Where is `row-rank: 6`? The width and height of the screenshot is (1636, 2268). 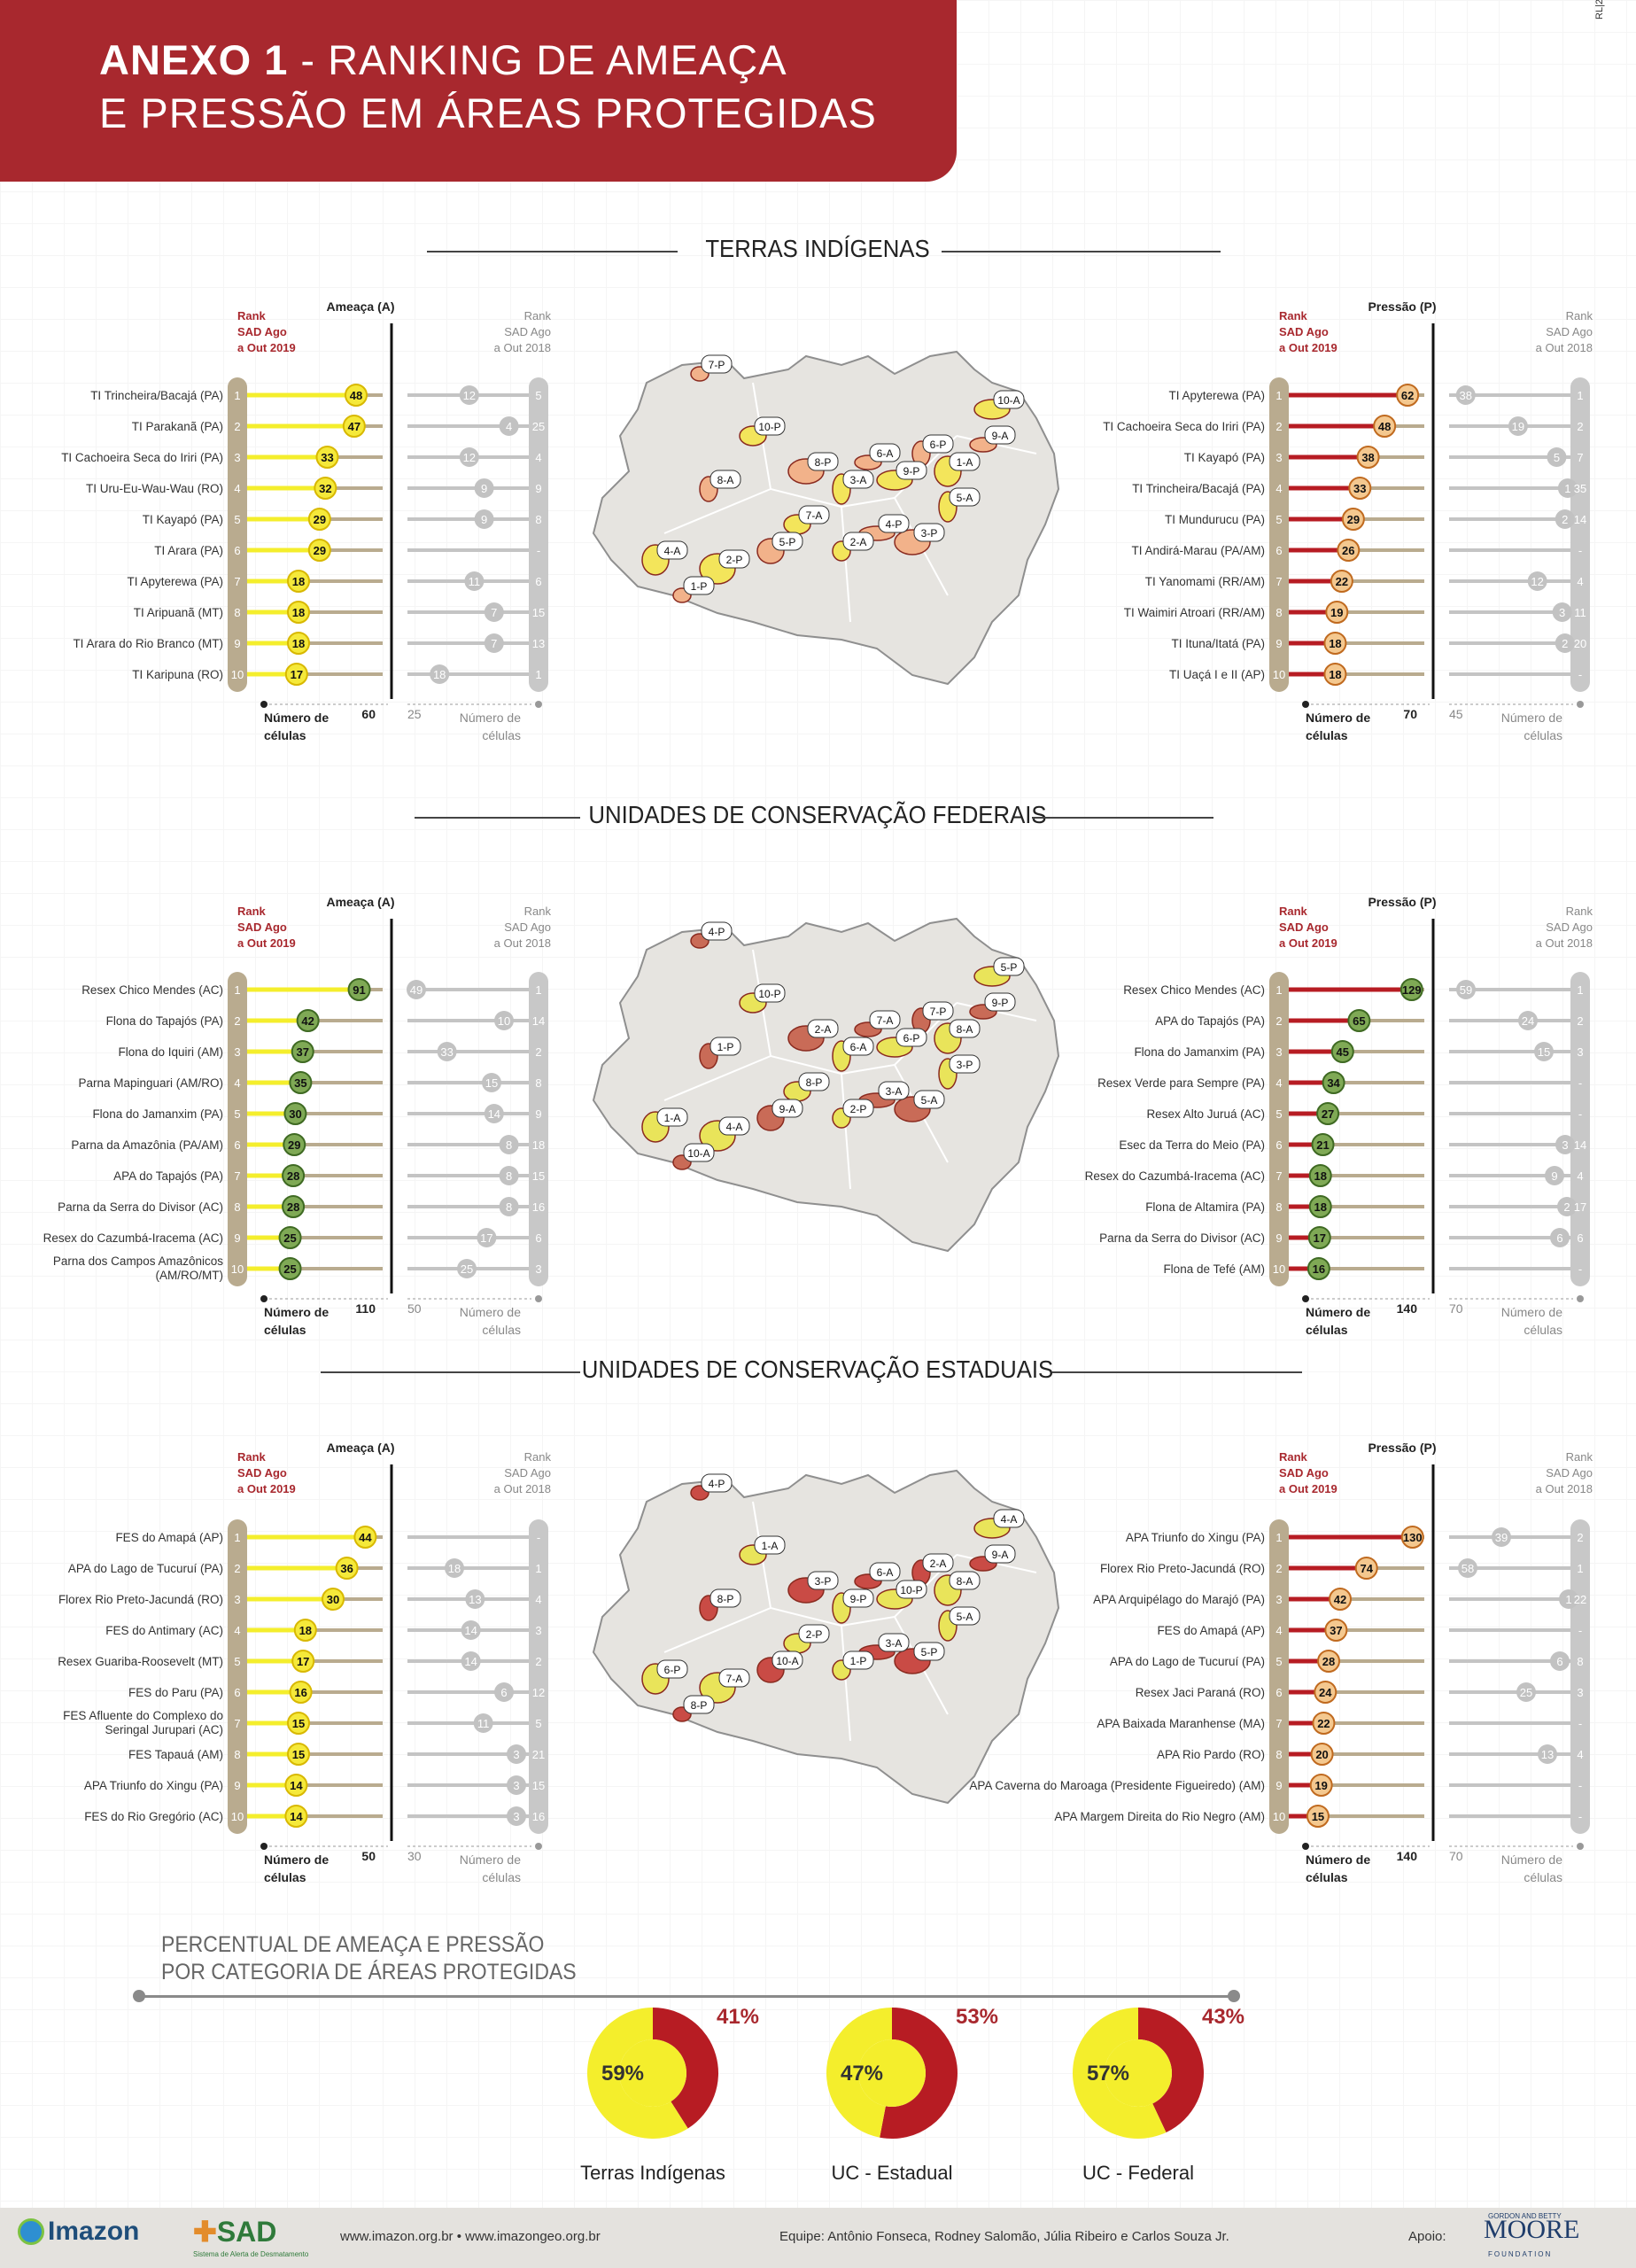 row-rank: 6 is located at coordinates (237, 1145).